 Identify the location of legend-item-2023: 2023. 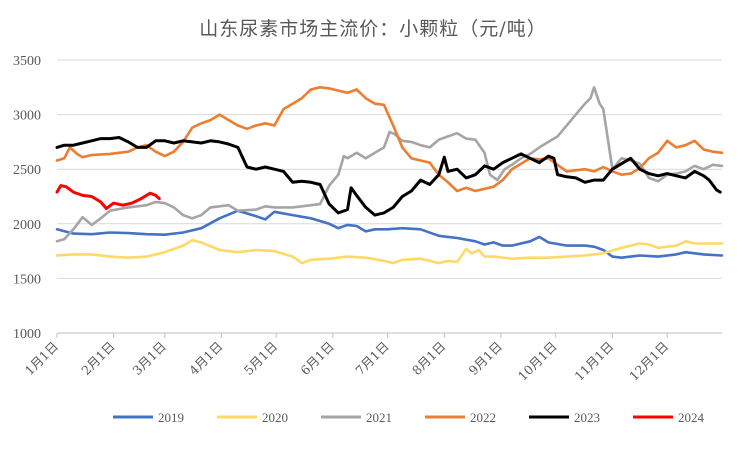
(564, 417).